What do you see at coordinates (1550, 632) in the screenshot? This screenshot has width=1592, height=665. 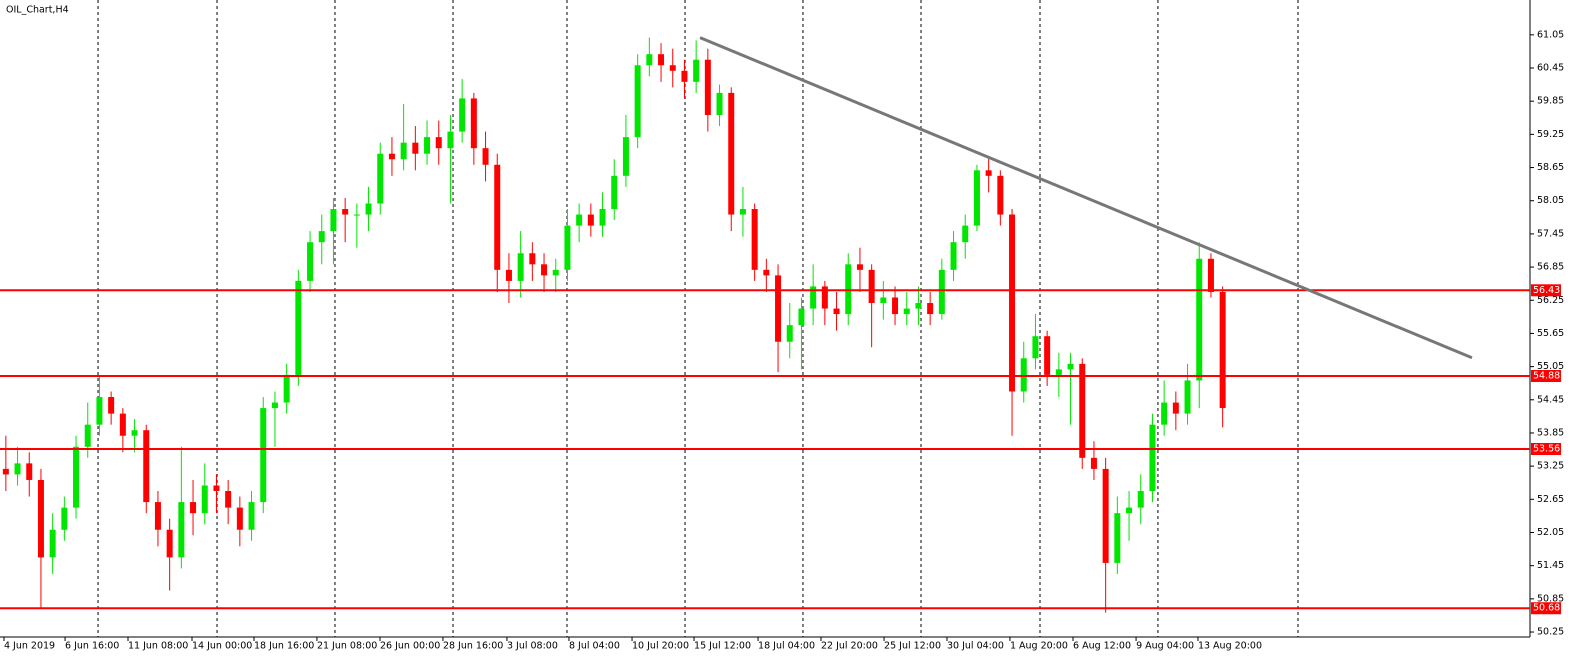 I see `y-tick-label: 50.25` at bounding box center [1550, 632].